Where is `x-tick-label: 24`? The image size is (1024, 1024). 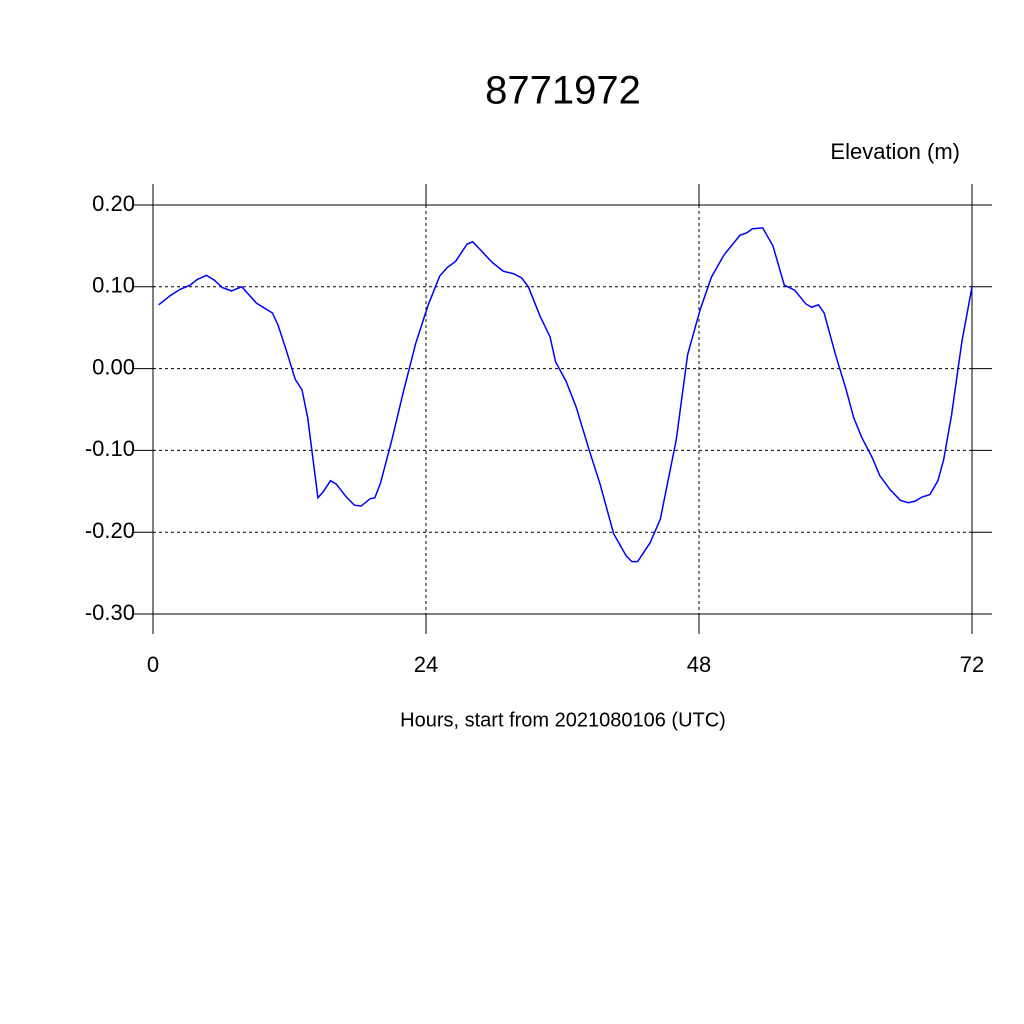
x-tick-label: 24 is located at coordinates (426, 664).